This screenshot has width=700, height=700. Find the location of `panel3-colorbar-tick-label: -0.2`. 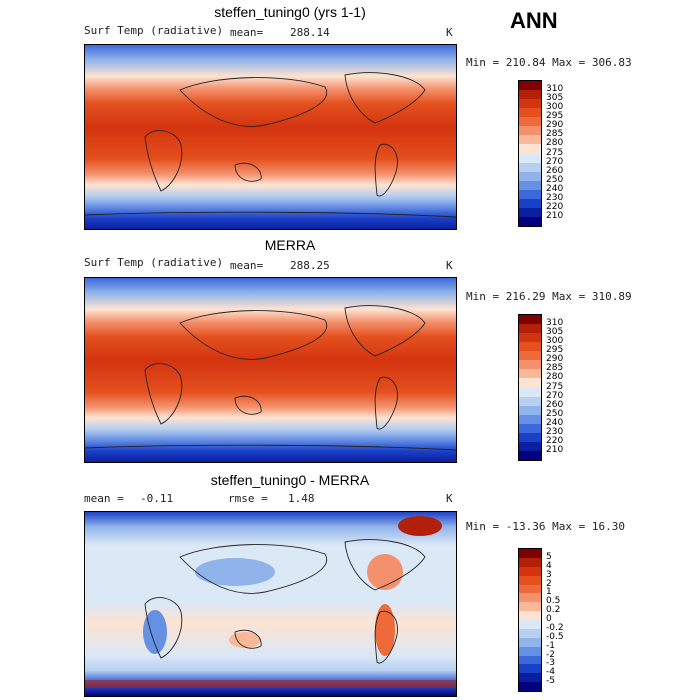

panel3-colorbar-tick-label: -0.2 is located at coordinates (555, 627).